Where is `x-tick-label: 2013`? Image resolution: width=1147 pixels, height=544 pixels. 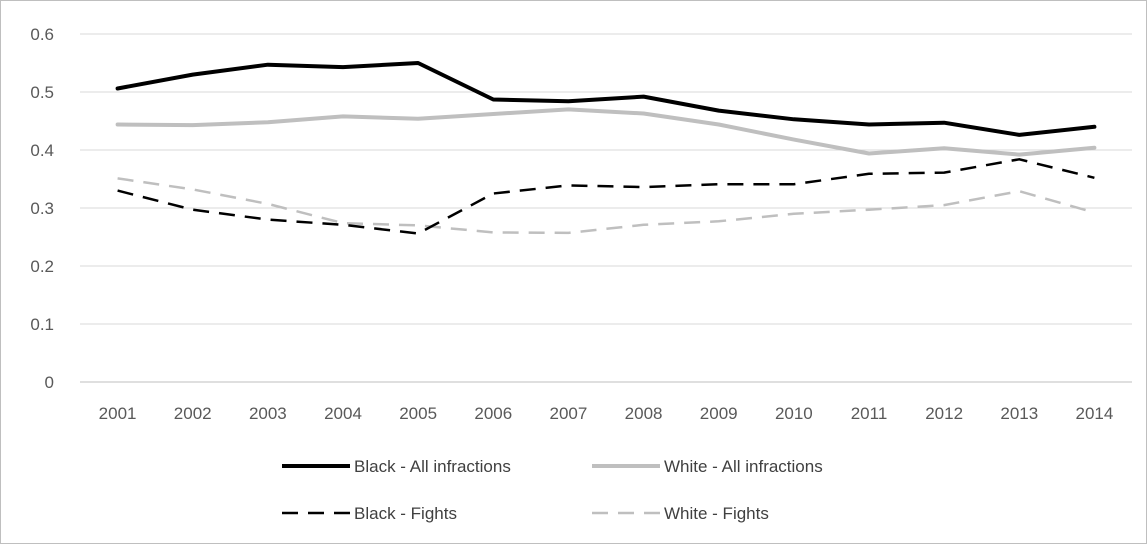
x-tick-label: 2013 is located at coordinates (1019, 413).